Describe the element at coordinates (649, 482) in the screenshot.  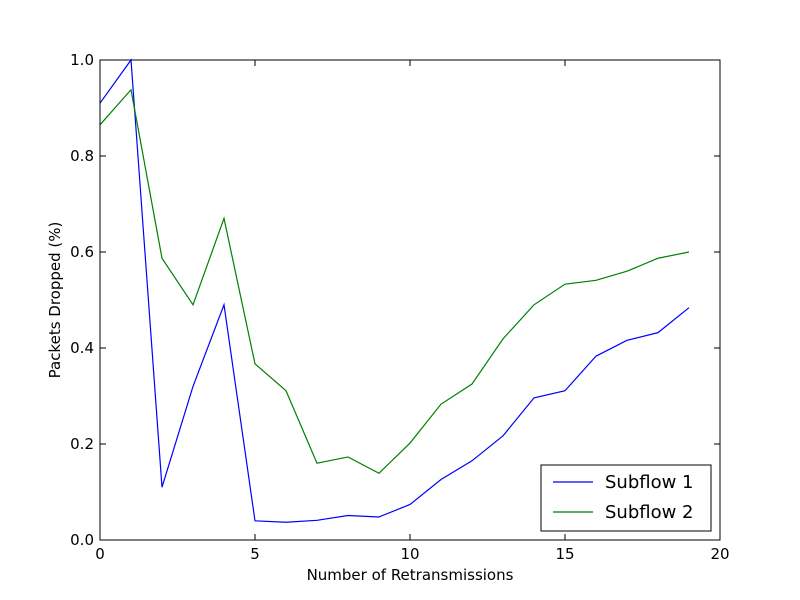
I see `legend-label-subflow-1: Subflow 1` at that location.